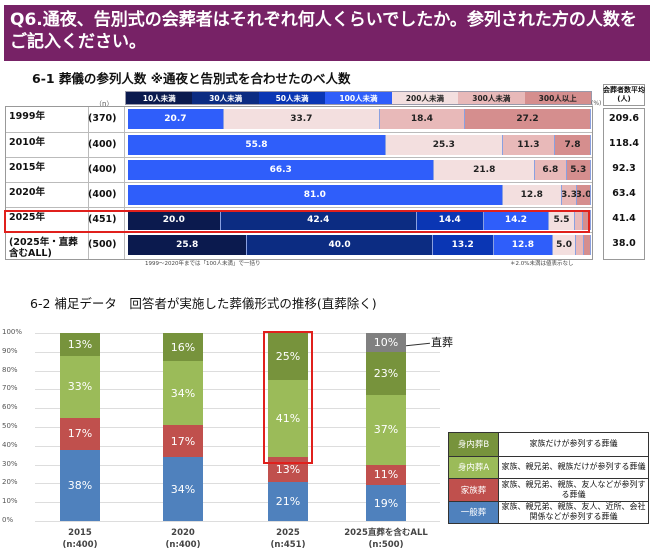 The image size is (650, 554). What do you see at coordinates (624, 193) in the screenshot?
I see `row-average: 63.4` at bounding box center [624, 193].